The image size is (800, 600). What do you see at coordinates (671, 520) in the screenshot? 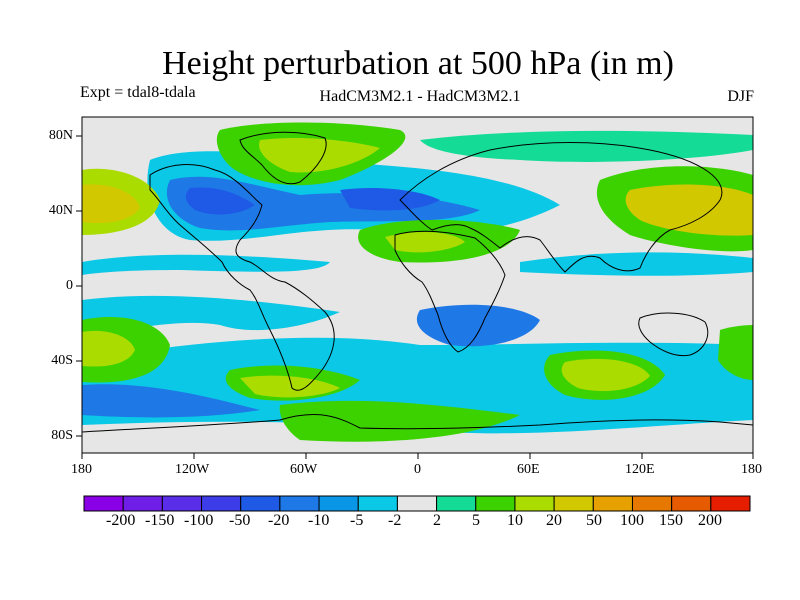
I see `colorbar-label: 150` at bounding box center [671, 520].